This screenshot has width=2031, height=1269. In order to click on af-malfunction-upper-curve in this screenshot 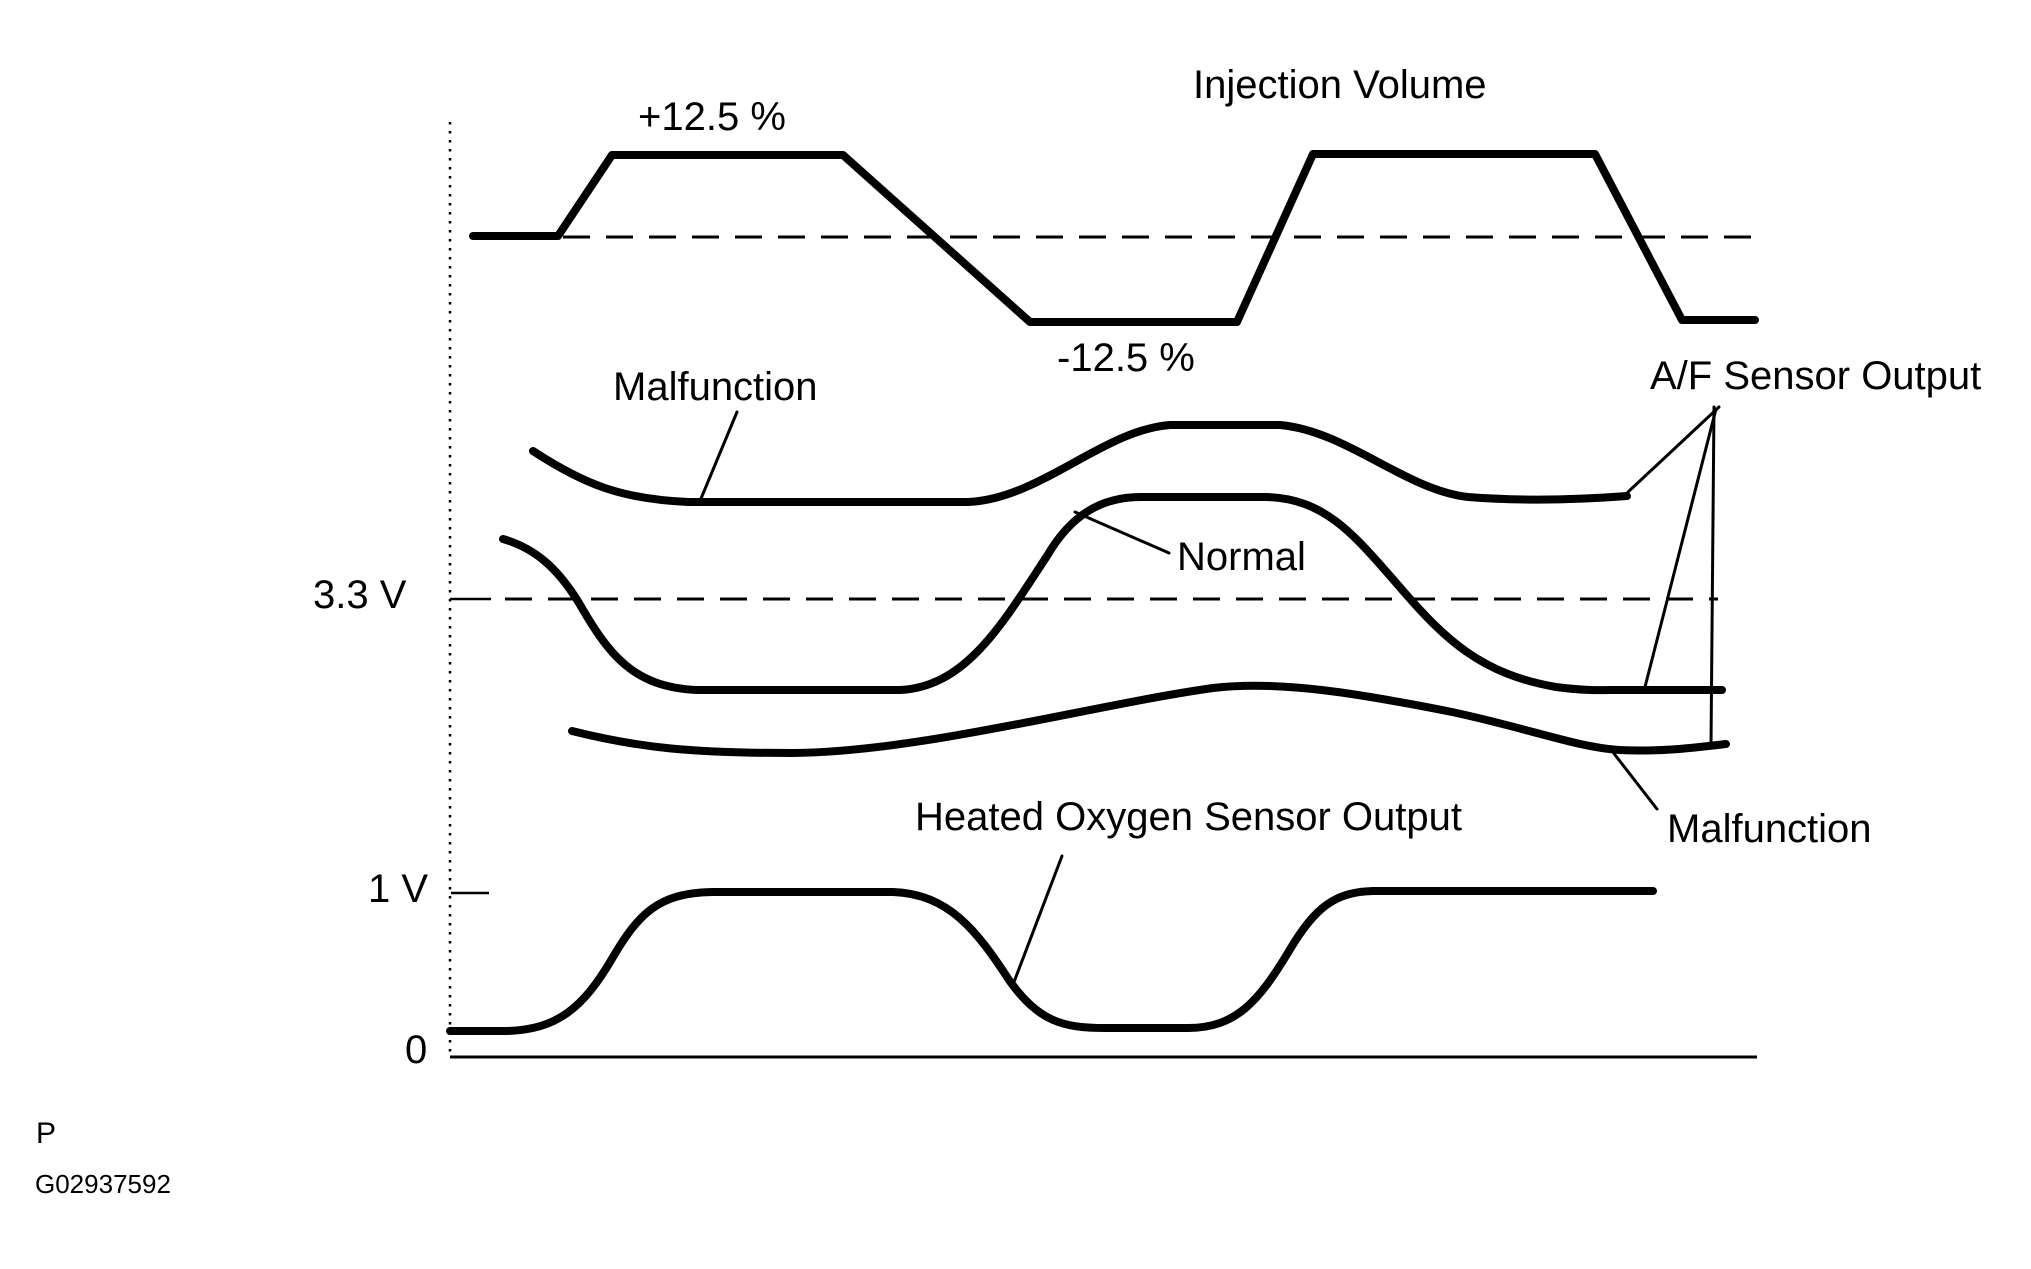, I will do `click(1080, 463)`.